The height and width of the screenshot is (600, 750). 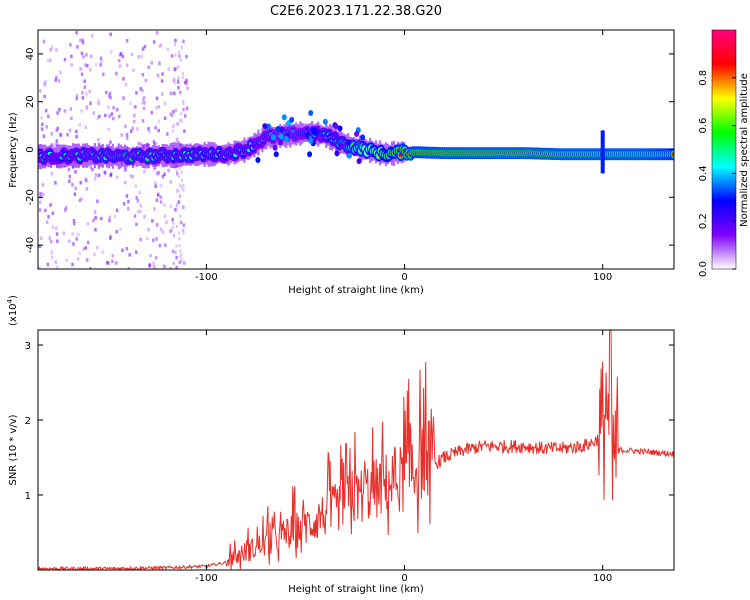 I want to click on colorbar-gradient, so click(x=724, y=149).